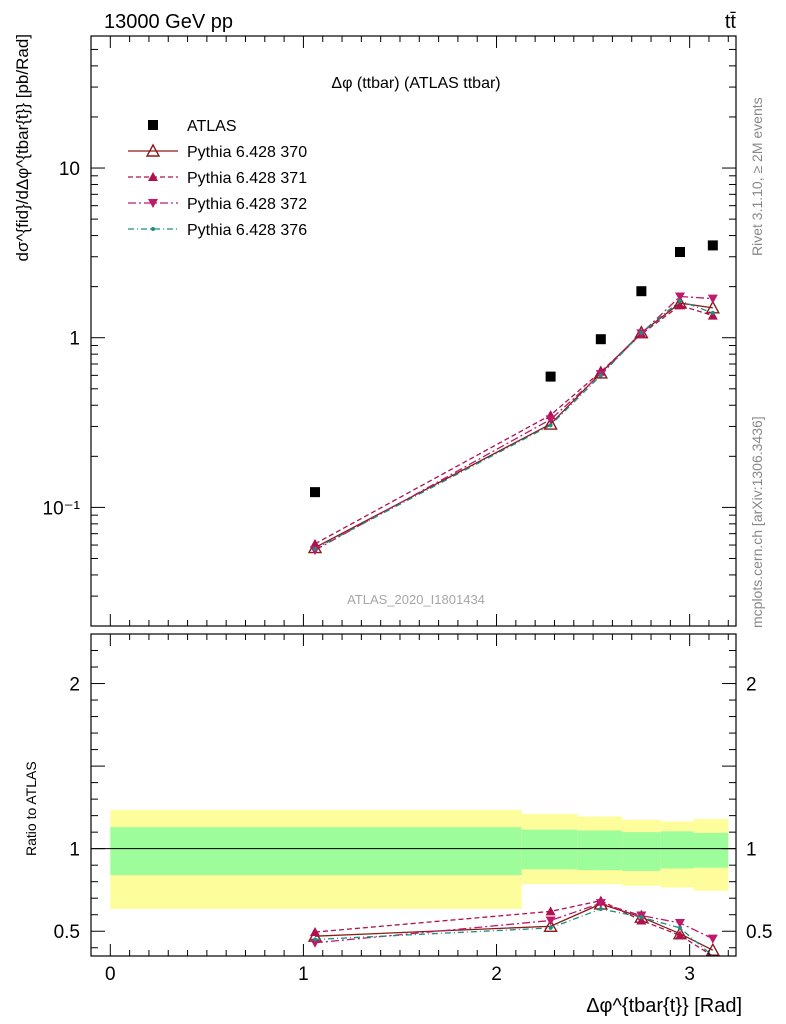  I want to click on x-tick-label-2: 2, so click(496, 974).